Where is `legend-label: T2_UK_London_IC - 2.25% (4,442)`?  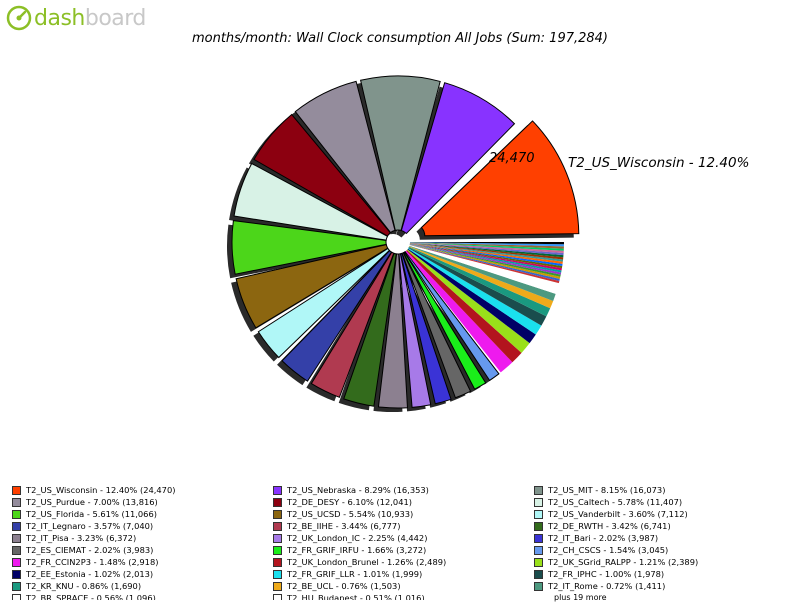 legend-label: T2_UK_London_IC - 2.25% (4,442) is located at coordinates (357, 538).